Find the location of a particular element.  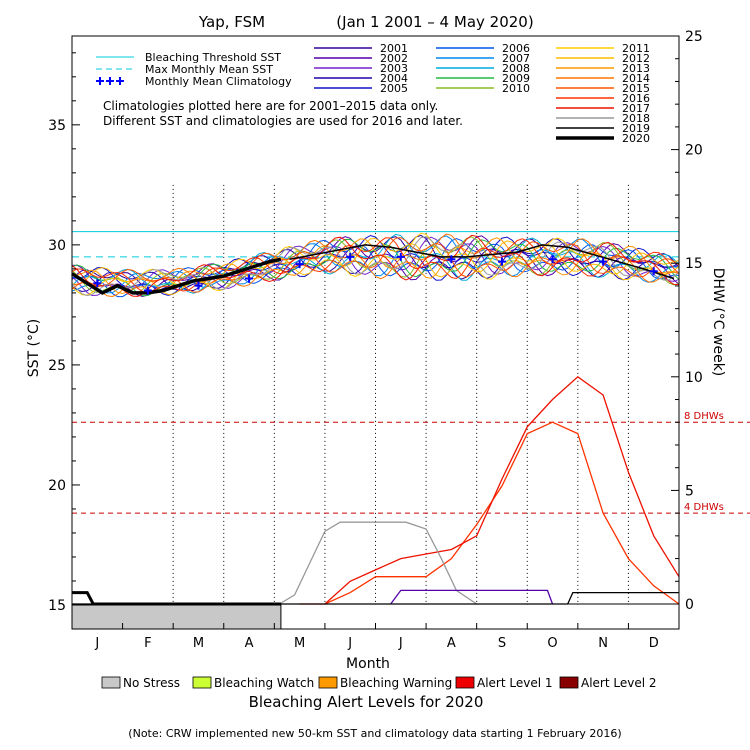

y-tick-label: 35 is located at coordinates (57, 126).